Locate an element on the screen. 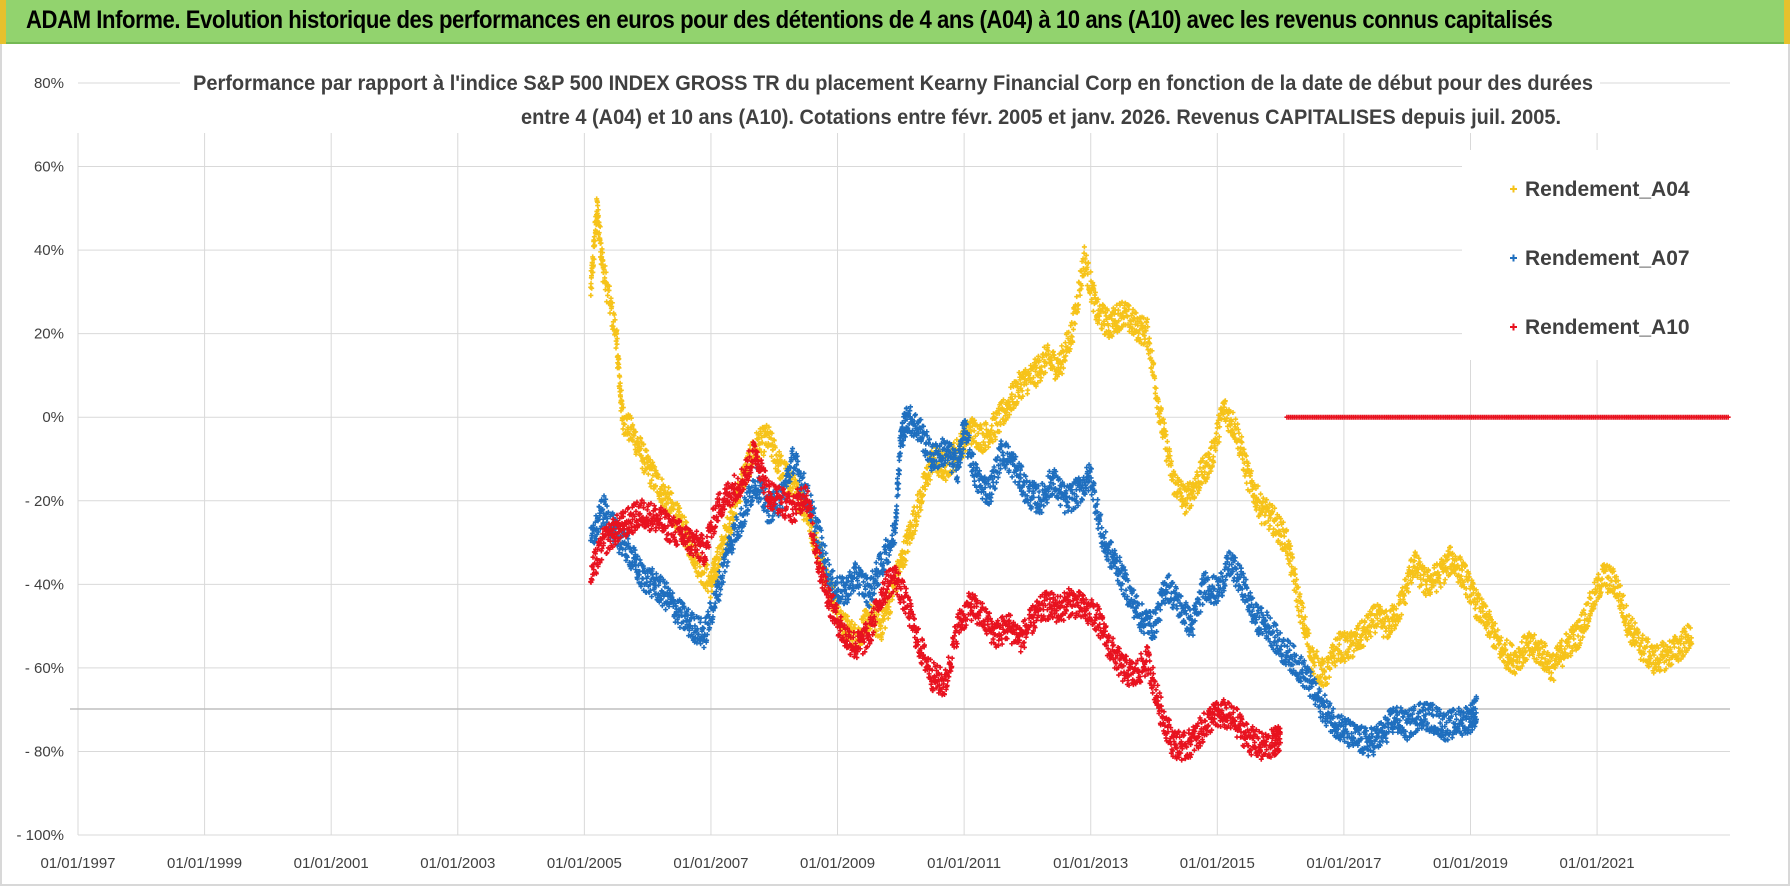  header-corner-right is located at coordinates (1787, 22).